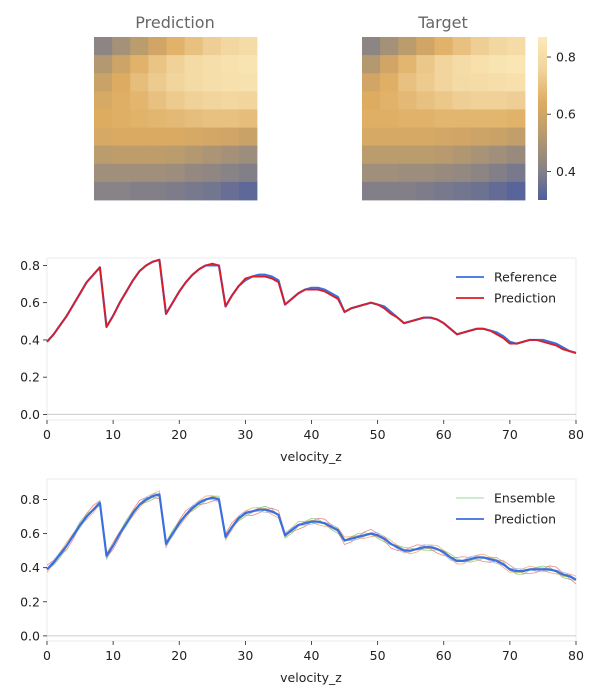 The width and height of the screenshot is (600, 700). What do you see at coordinates (311, 677) in the screenshot?
I see `x-axis-label: velocity_z` at bounding box center [311, 677].